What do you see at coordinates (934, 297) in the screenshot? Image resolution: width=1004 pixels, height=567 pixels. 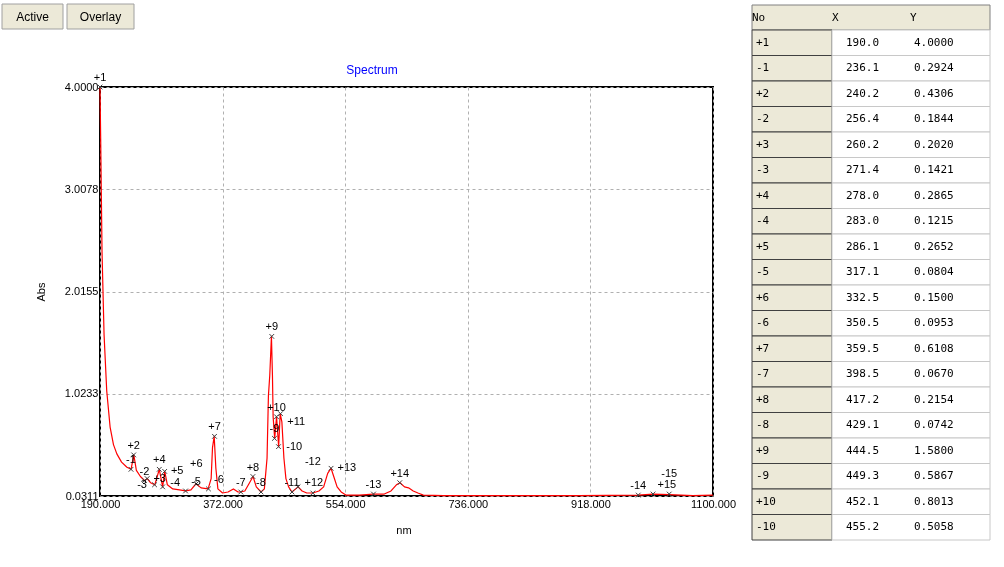 I see `text: 0.1500` at bounding box center [934, 297].